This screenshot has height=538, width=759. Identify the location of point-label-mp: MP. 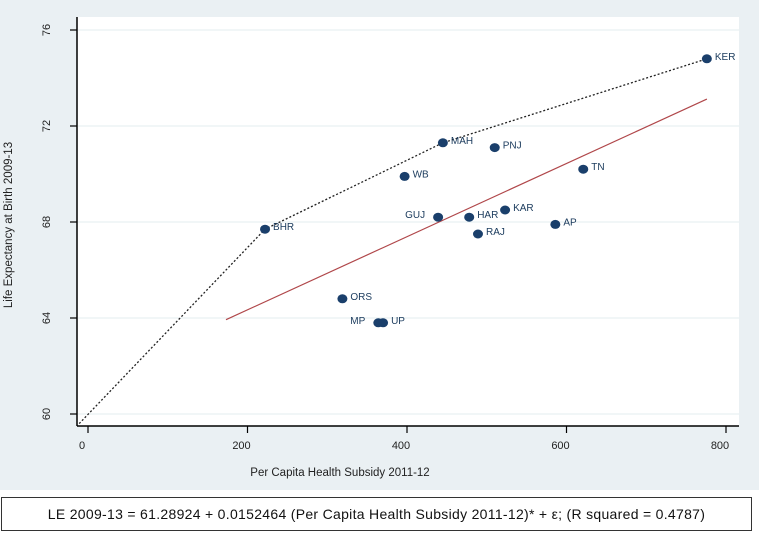
(357, 321).